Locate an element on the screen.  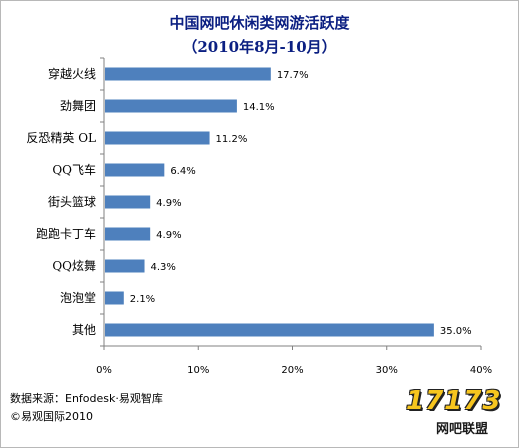
value-label: 6.4% is located at coordinates (182, 171).